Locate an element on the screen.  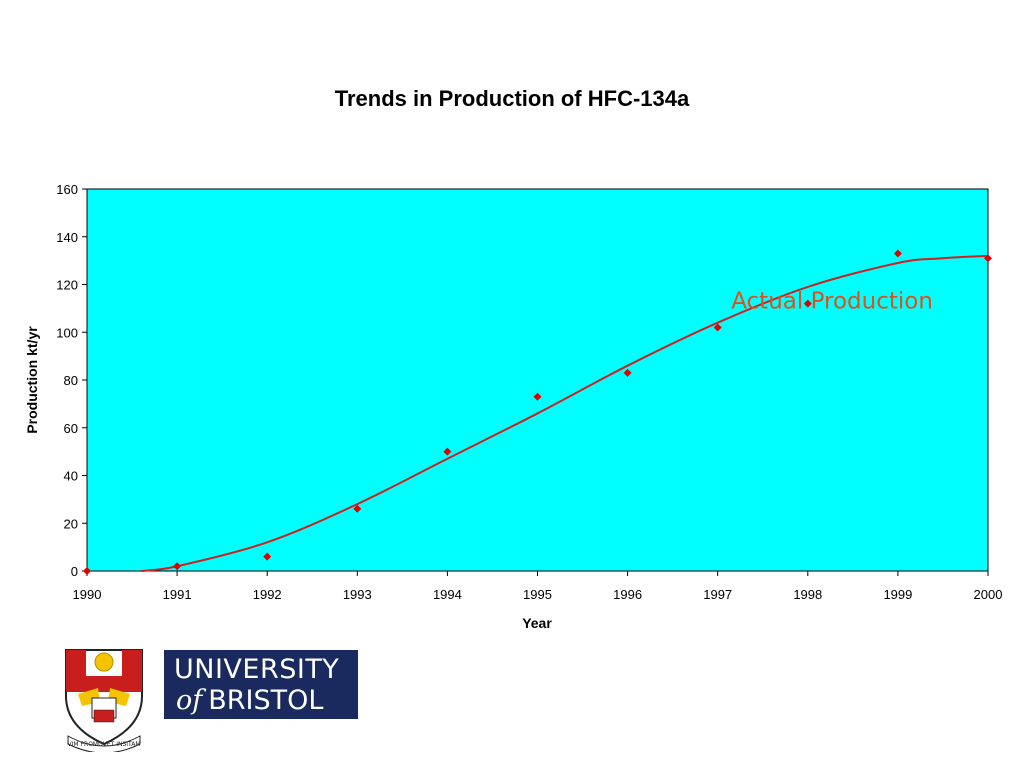
university-wordmark-logo: UNIVERSITY of BRISTOL is located at coordinates (261, 684).